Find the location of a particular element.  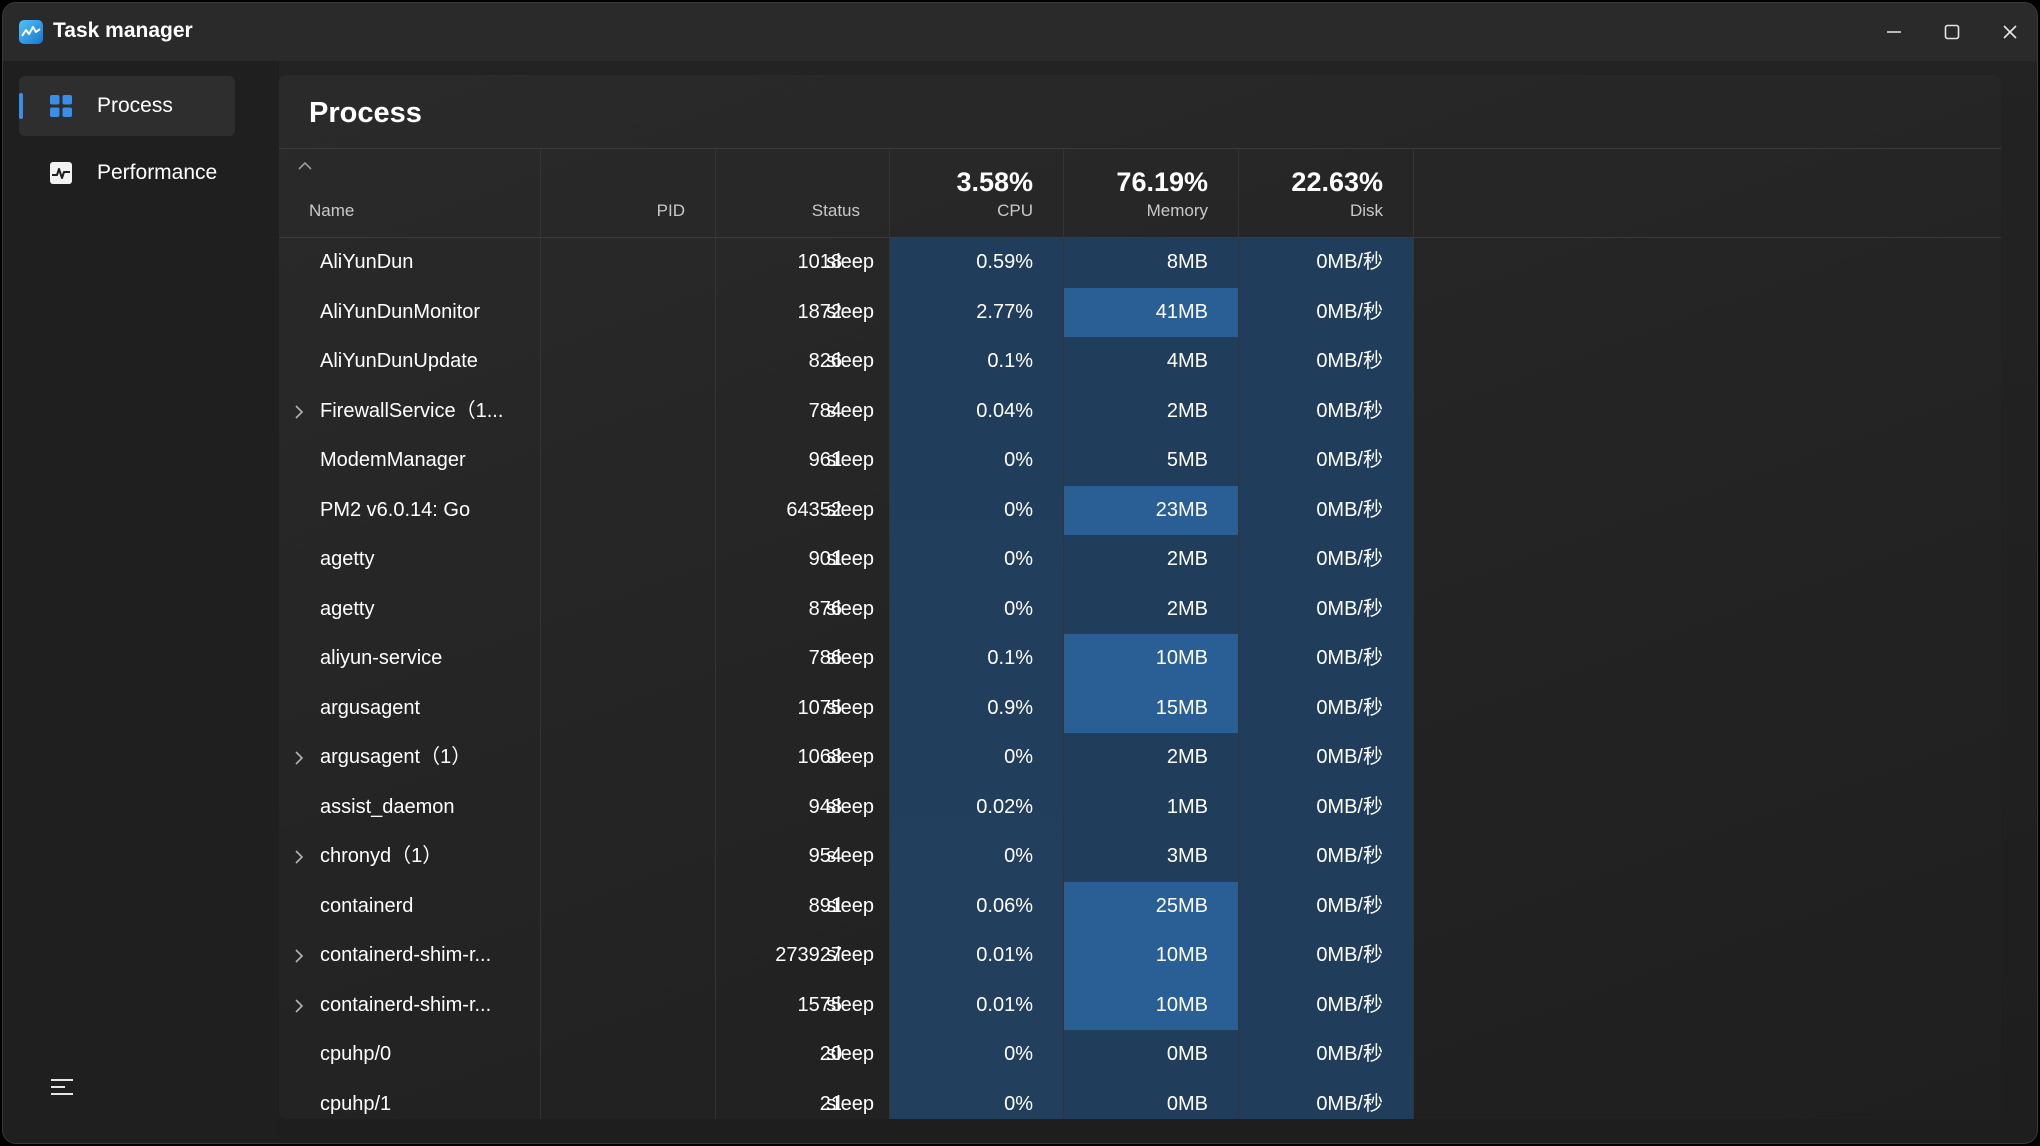

process-memory-text: 25MB is located at coordinates (1181, 905).